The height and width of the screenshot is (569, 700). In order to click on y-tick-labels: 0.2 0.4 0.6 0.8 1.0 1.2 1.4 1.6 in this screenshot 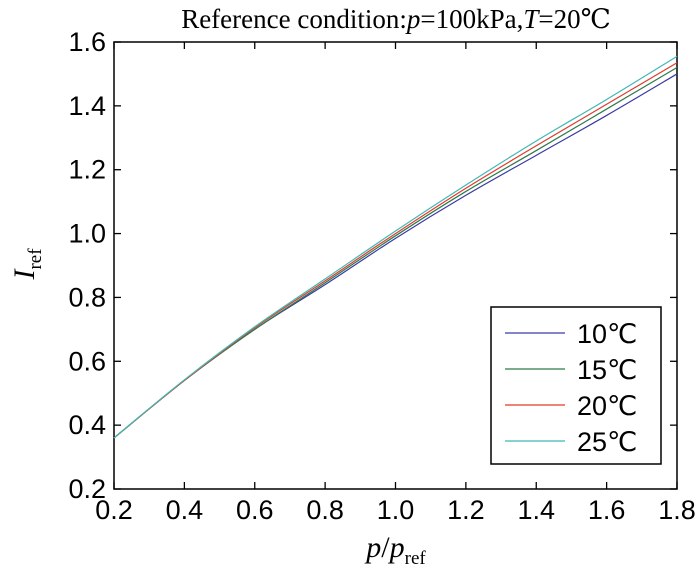, I will do `click(87, 265)`.